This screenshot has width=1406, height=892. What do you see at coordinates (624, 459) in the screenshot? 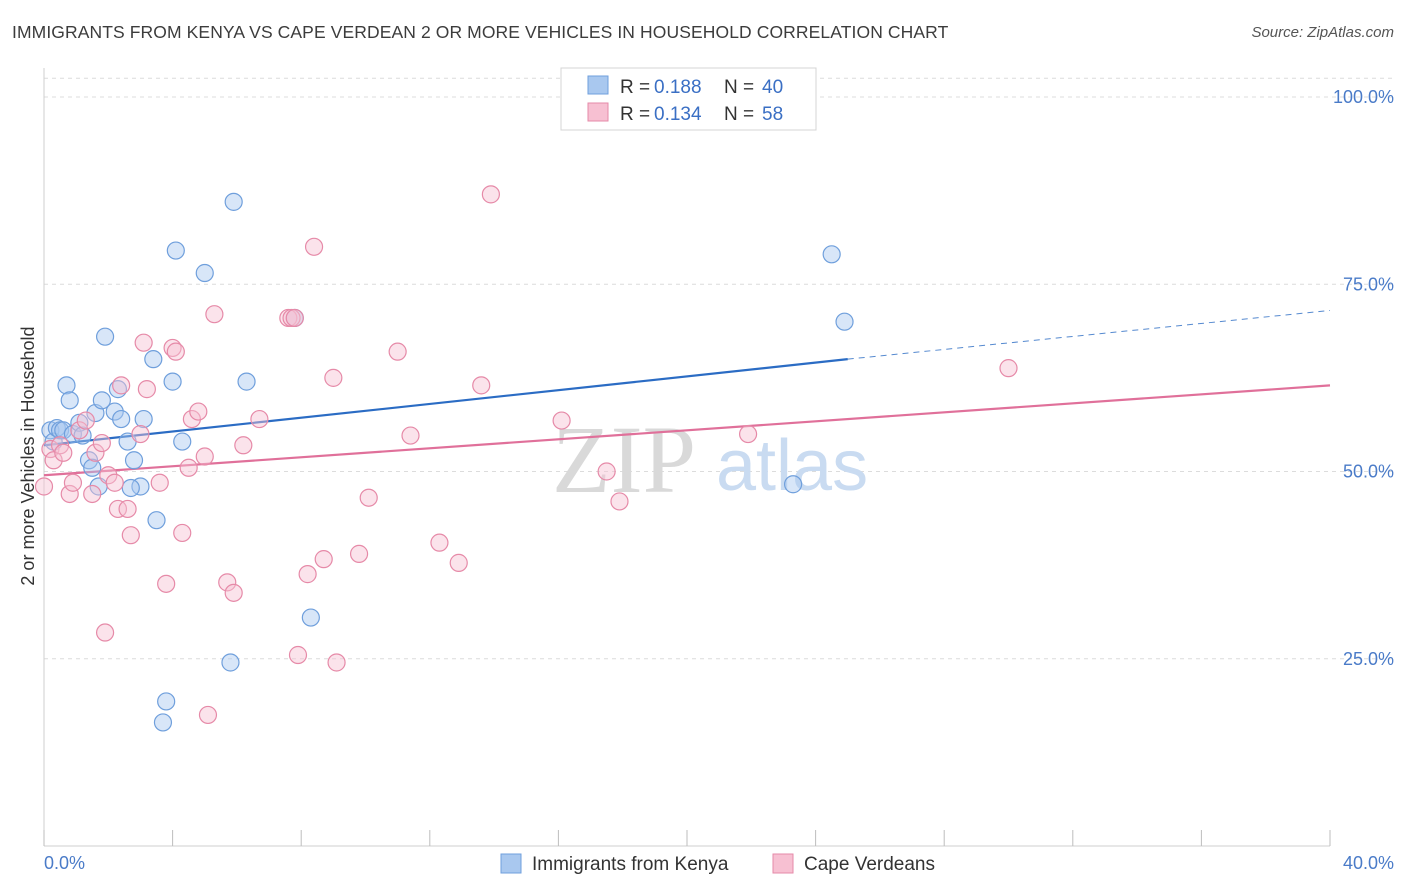
I see `watermark-zip: ZIP` at bounding box center [624, 459].